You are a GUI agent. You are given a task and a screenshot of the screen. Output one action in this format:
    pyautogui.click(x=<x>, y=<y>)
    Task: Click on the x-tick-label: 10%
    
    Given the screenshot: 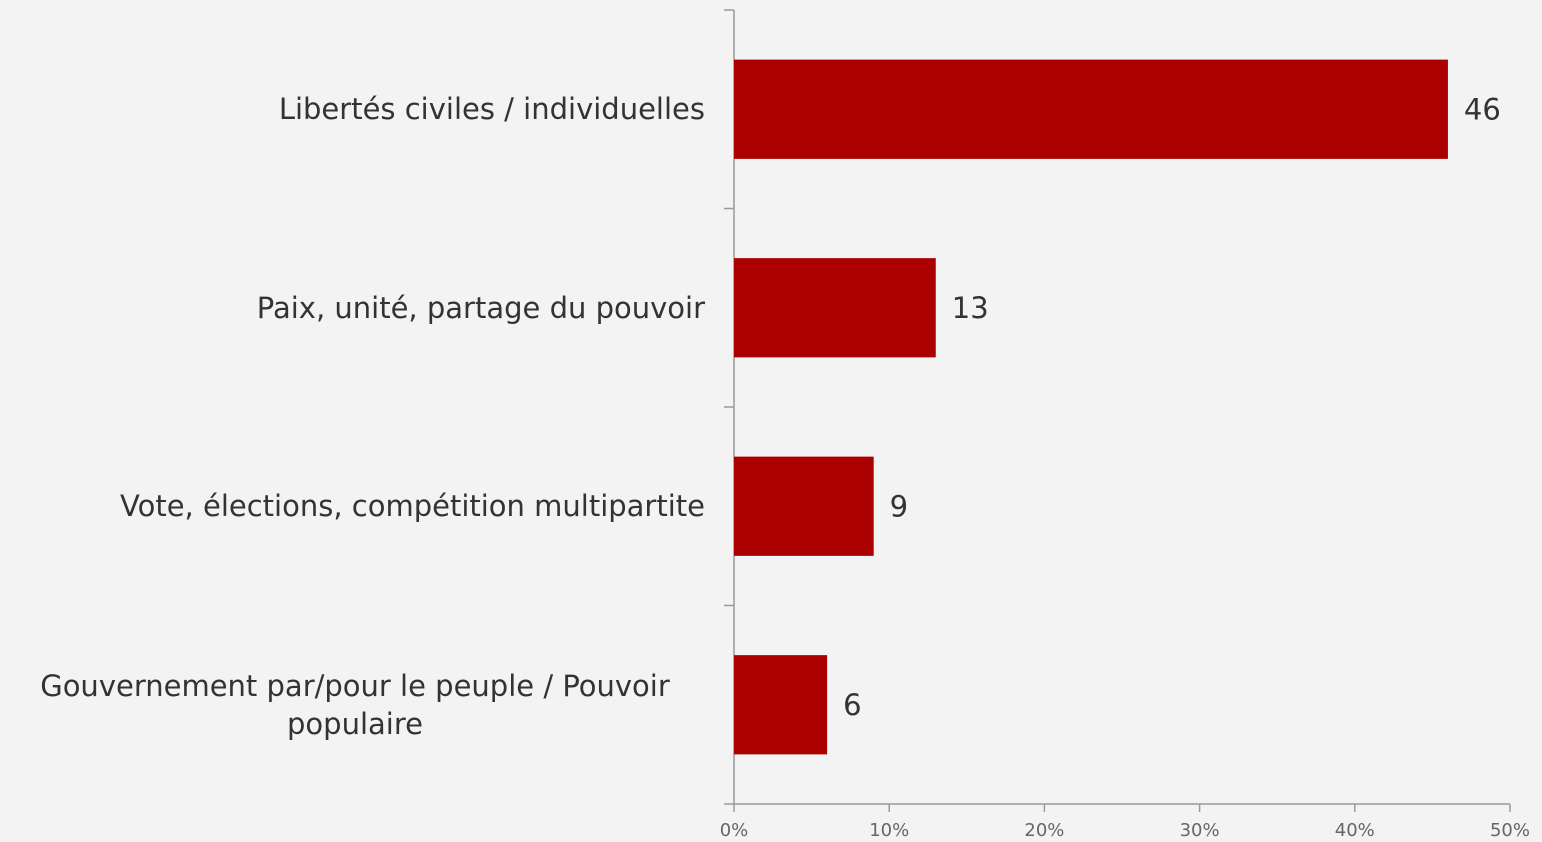 What is the action you would take?
    pyautogui.click(x=889, y=830)
    